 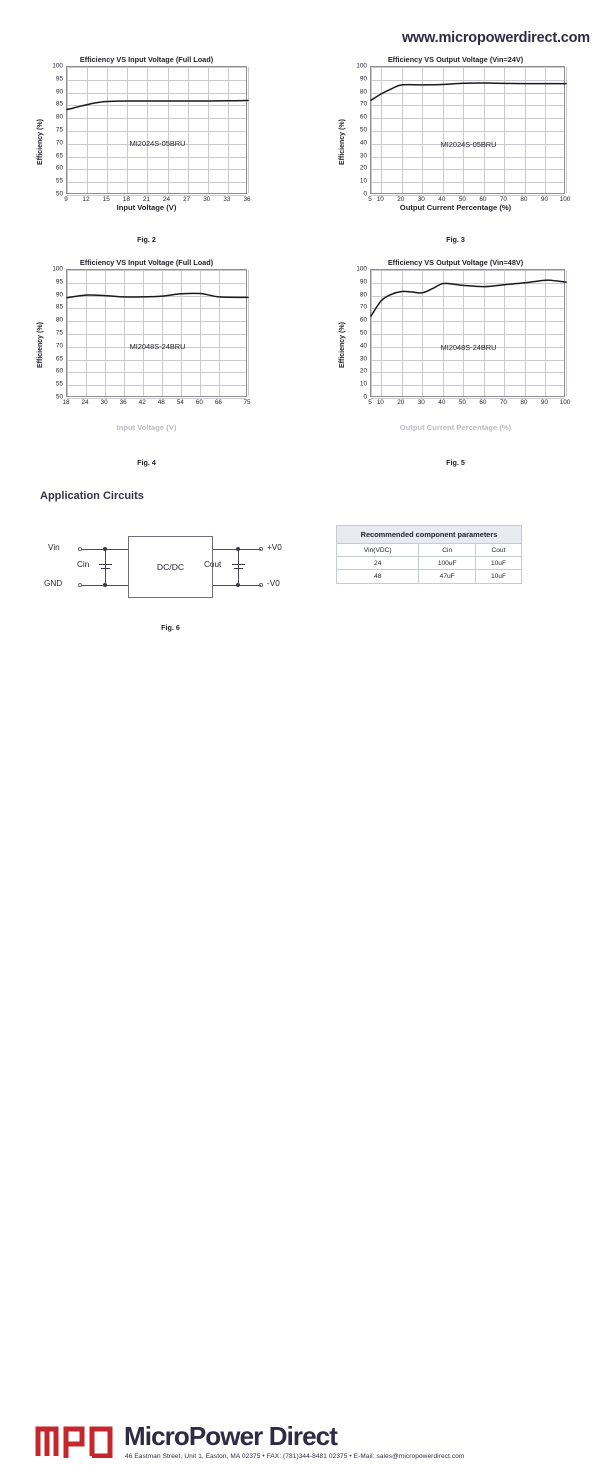 What do you see at coordinates (495, 38) in the screenshot?
I see `website-url: www.micropowerdirect.com` at bounding box center [495, 38].